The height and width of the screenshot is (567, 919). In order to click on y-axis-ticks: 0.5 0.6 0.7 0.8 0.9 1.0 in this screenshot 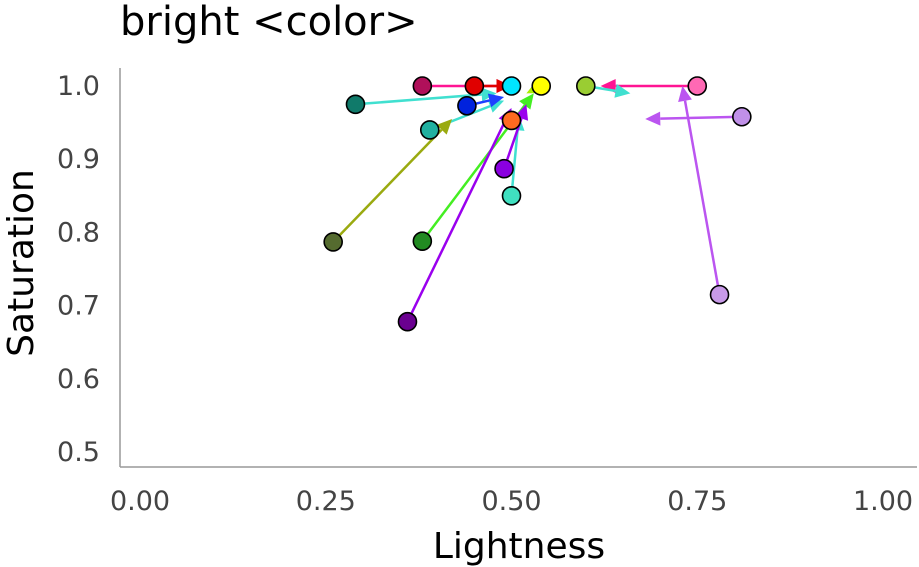, I will do `click(78, 269)`.